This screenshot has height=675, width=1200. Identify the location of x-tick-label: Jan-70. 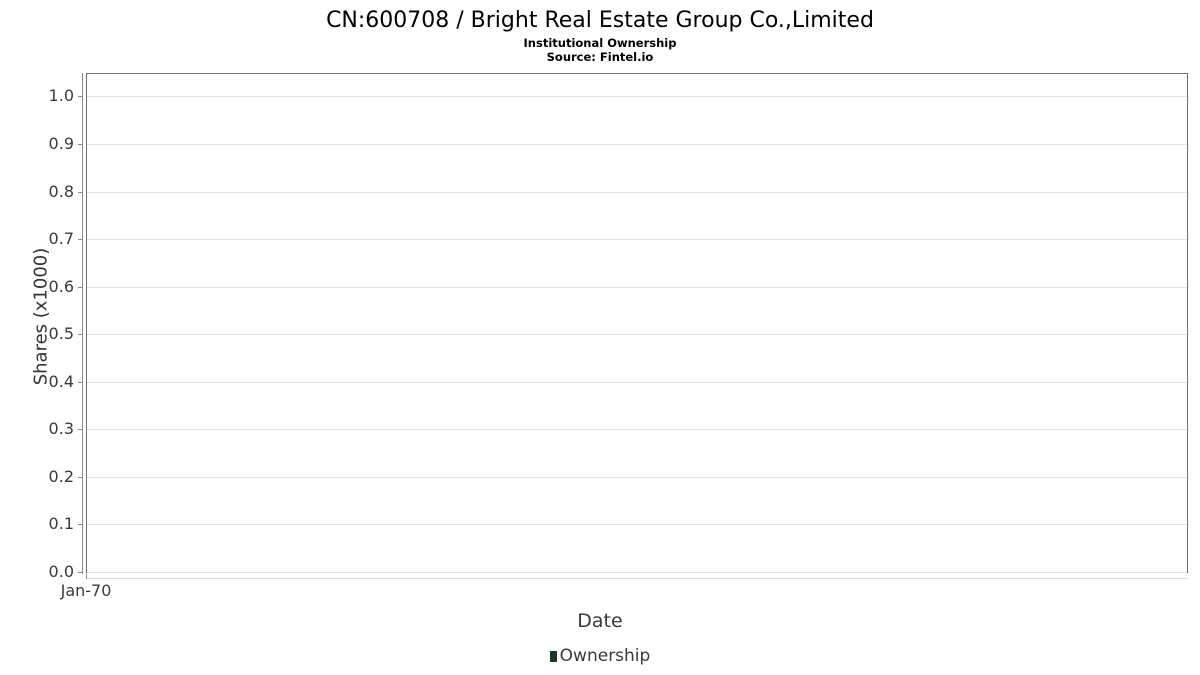
(86, 590).